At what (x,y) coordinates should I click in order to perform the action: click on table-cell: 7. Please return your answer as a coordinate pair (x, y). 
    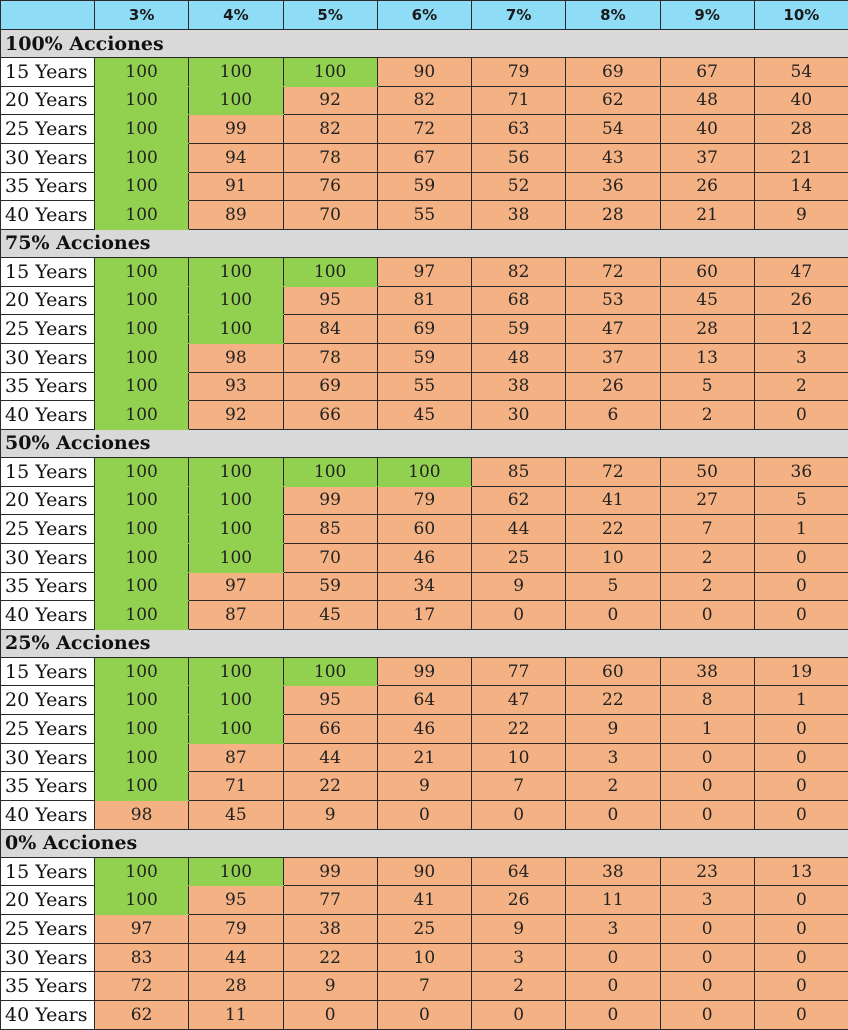
    Looking at the image, I should click on (707, 529).